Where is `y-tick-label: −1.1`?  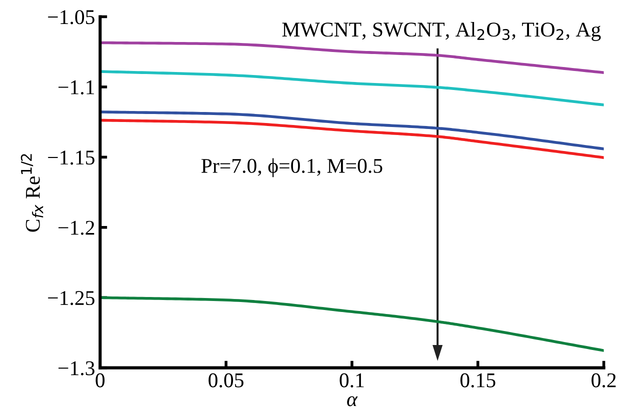 y-tick-label: −1.1 is located at coordinates (76, 87).